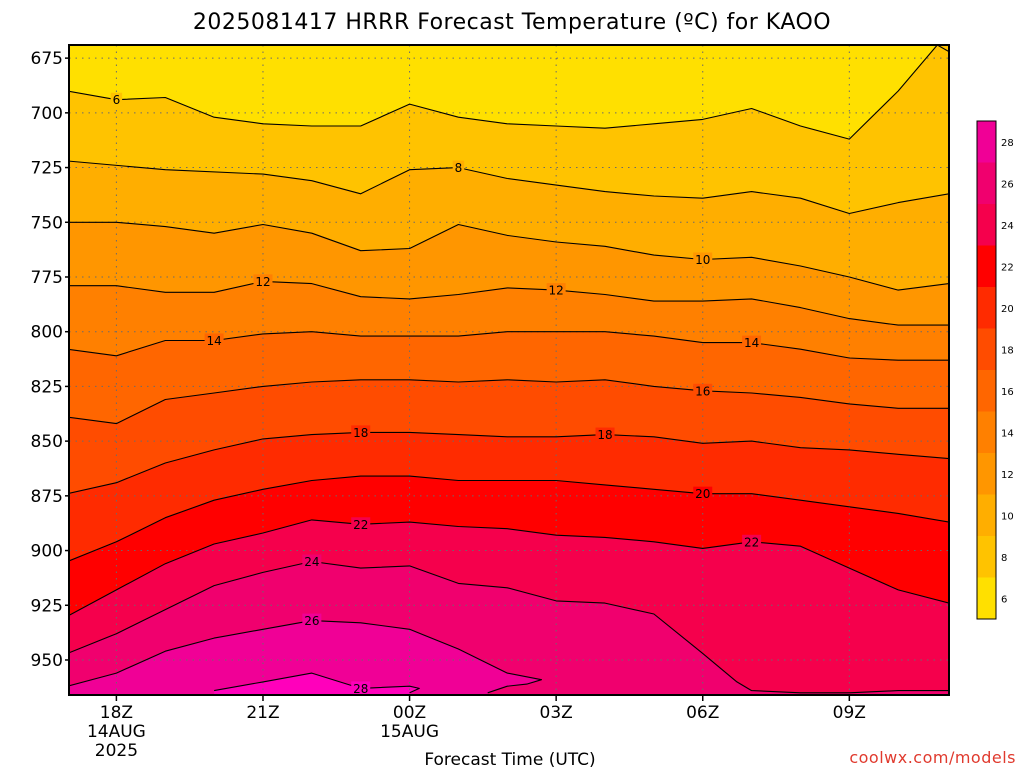 The width and height of the screenshot is (1024, 768). What do you see at coordinates (1007, 184) in the screenshot?
I see `colorbar-tick-26: 26` at bounding box center [1007, 184].